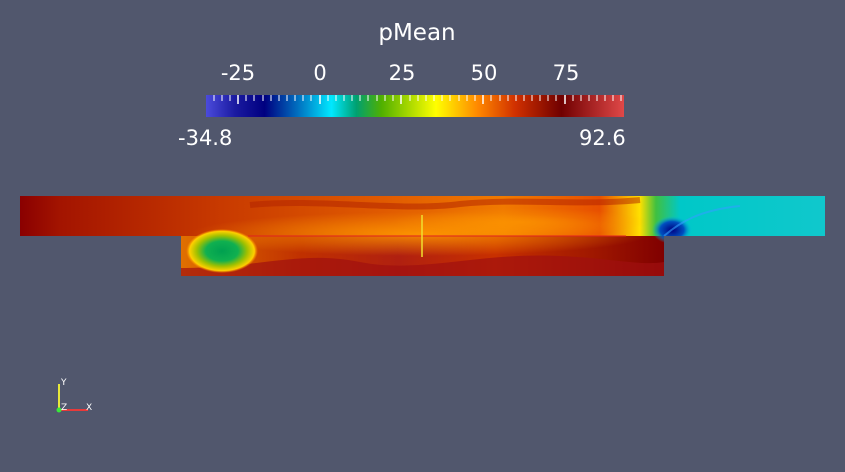 The image size is (845, 472). Describe the element at coordinates (484, 73) in the screenshot. I see `colorbar-tick-label: 50` at that location.